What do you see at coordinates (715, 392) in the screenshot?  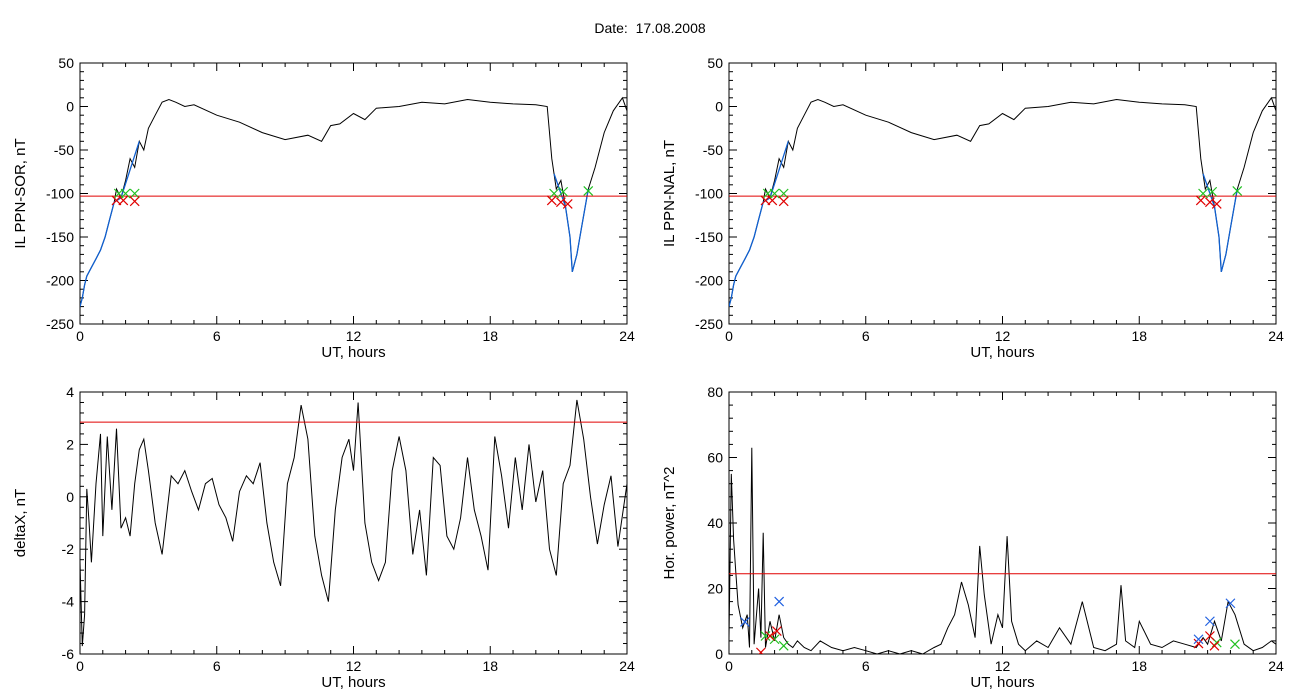 I see `y-tick-label: 80` at bounding box center [715, 392].